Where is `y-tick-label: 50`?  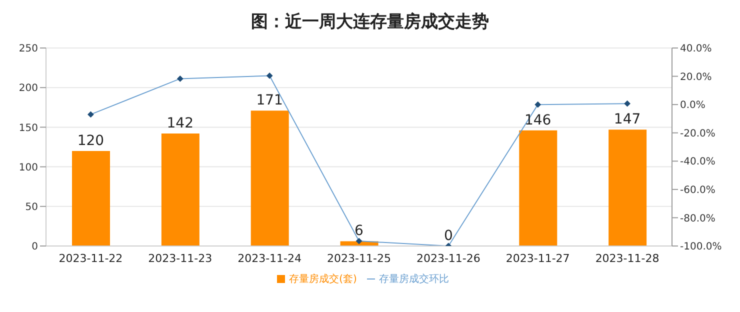 y-tick-label: 50 is located at coordinates (31, 207).